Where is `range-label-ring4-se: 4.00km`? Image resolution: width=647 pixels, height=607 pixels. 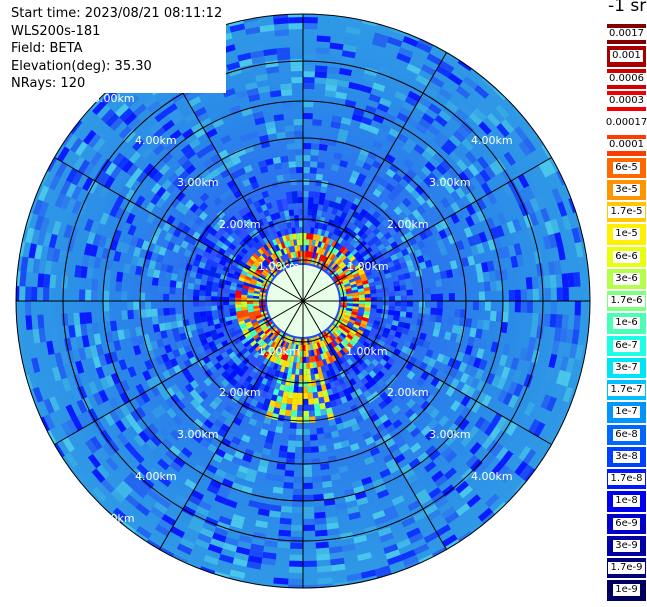
range-label-ring4-se: 4.00km is located at coordinates (492, 476).